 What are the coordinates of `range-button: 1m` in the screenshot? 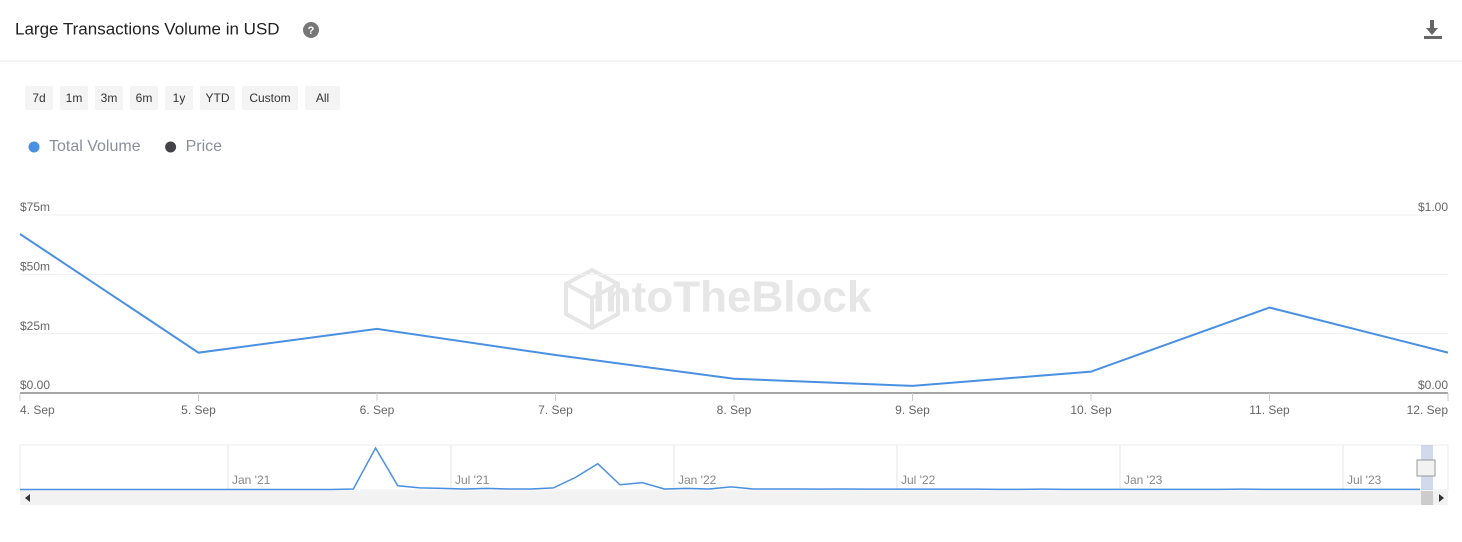 It's located at (74, 98).